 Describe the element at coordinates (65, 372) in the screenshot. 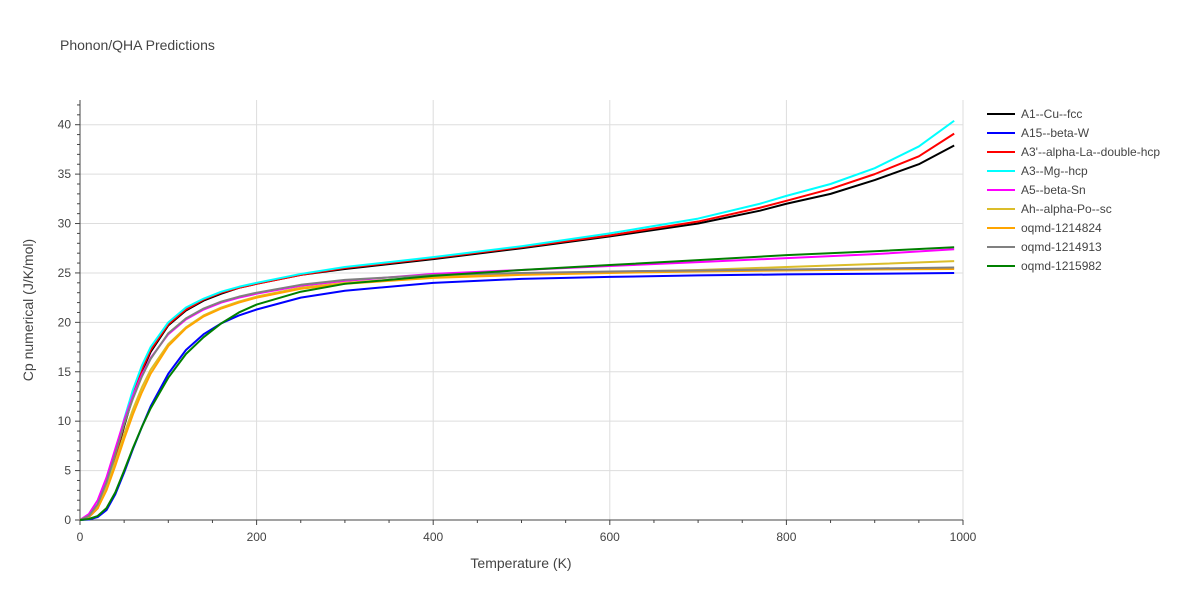

I see `y-tick-label: 15` at that location.